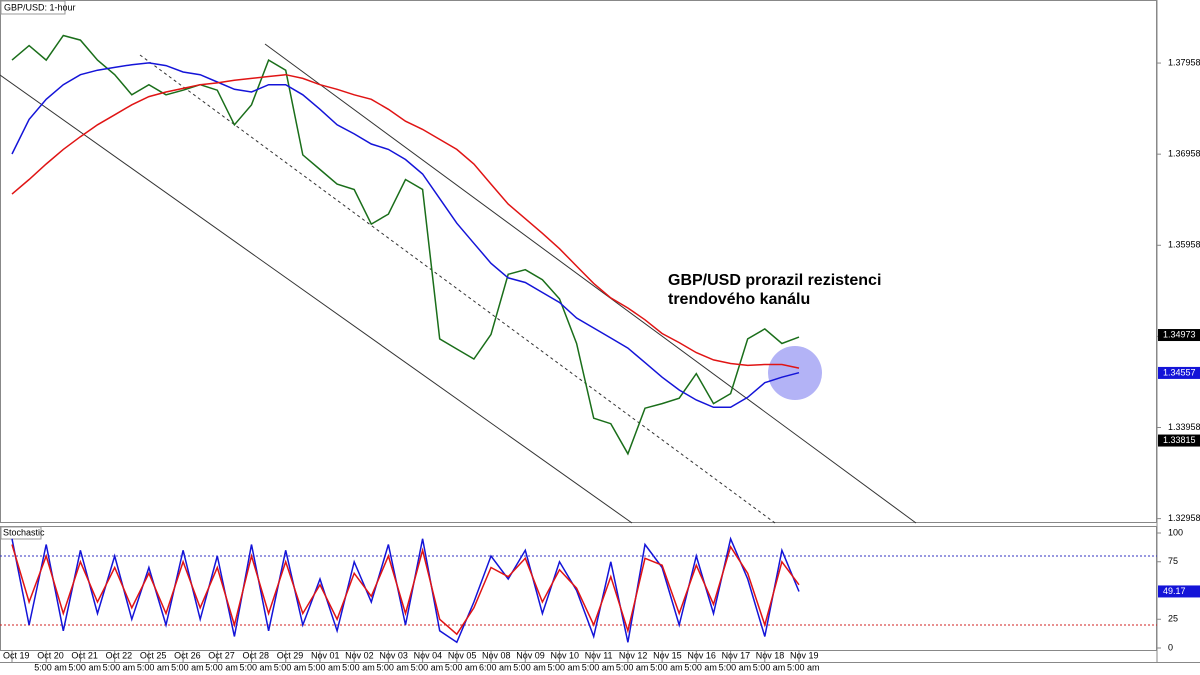 The image size is (1200, 675). What do you see at coordinates (393, 655) in the screenshot?
I see `x-tick-label: Nov 03` at bounding box center [393, 655].